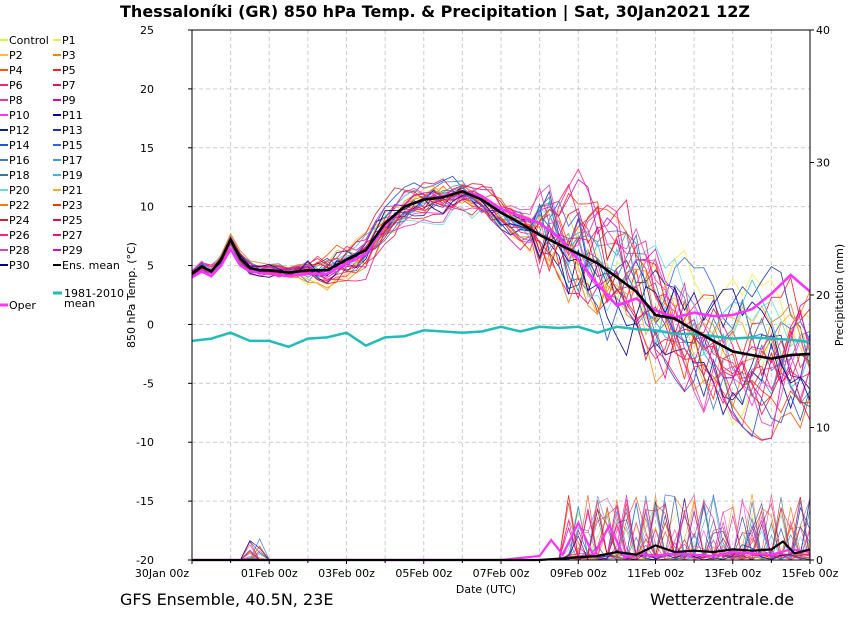  I want to click on footer-model-info: GFS Ensemble, 40.5N, 23E, so click(226, 599).